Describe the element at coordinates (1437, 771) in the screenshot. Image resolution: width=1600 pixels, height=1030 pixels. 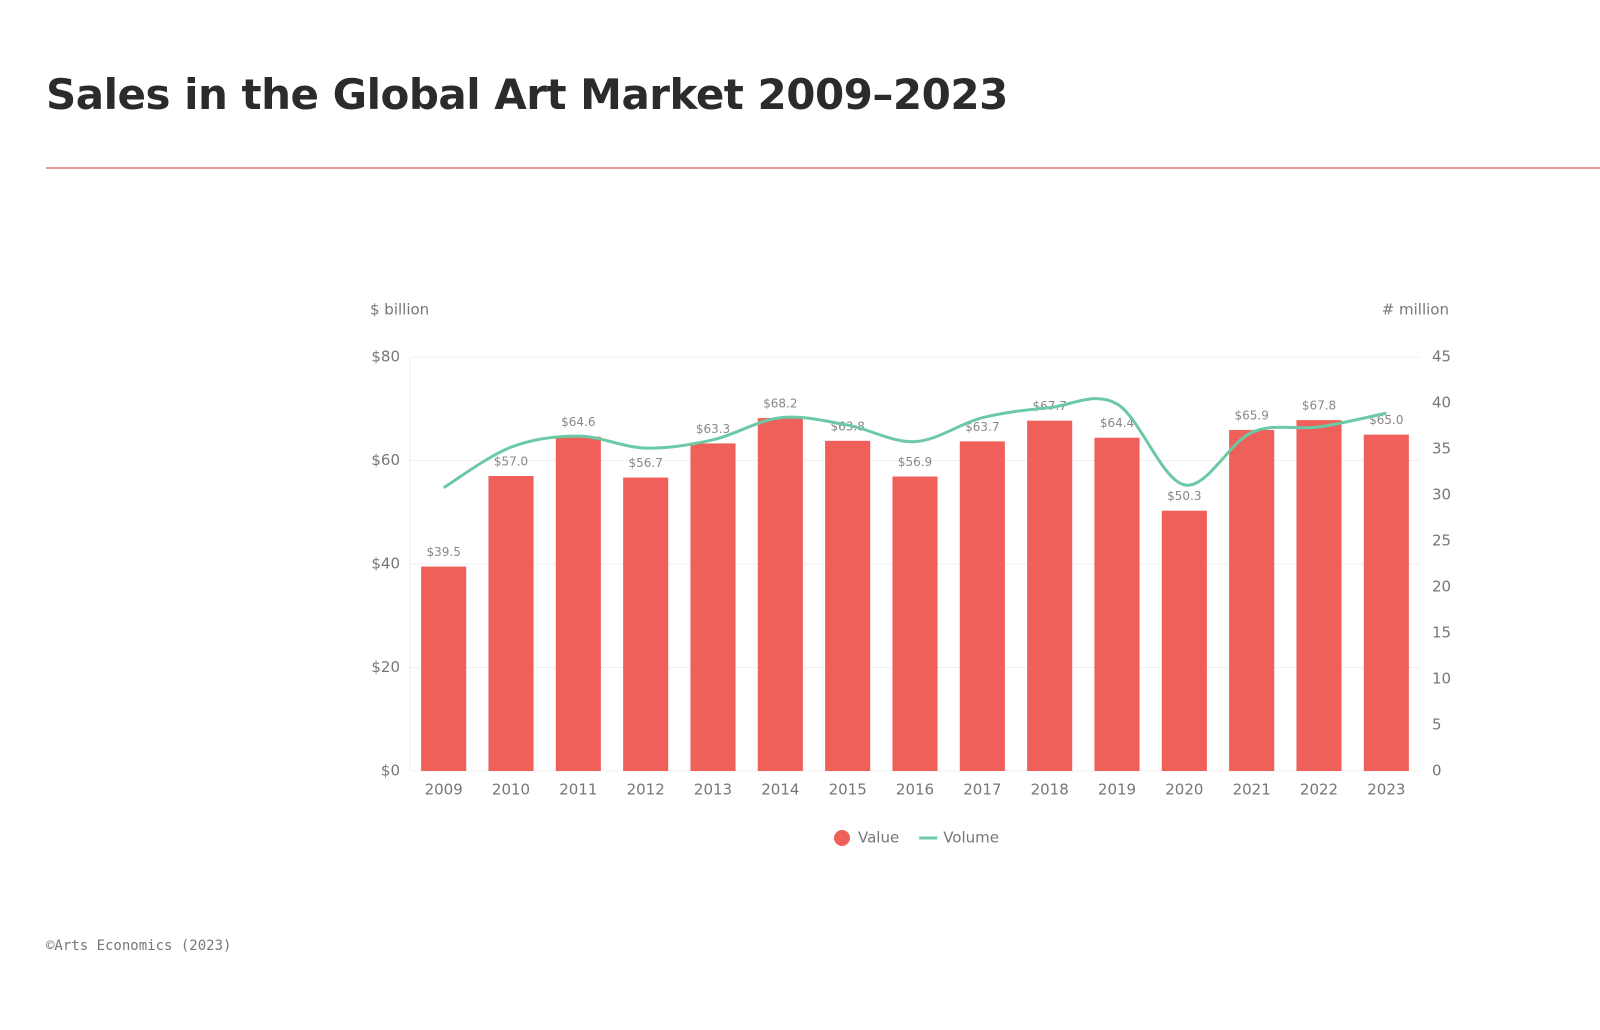
I see `y2-tick-label: 0` at that location.